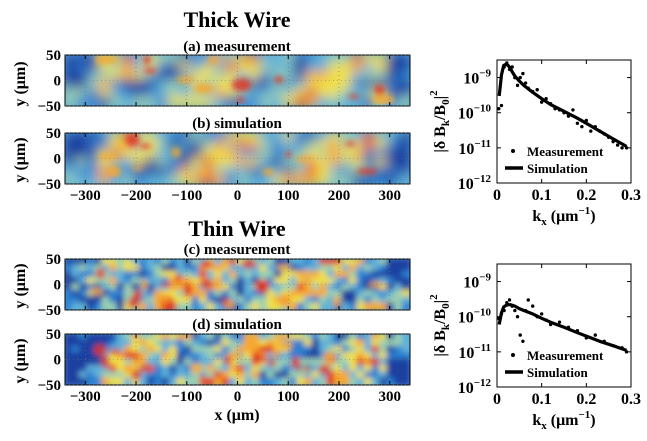 This screenshot has width=647, height=441. Describe the element at coordinates (236, 228) in the screenshot. I see `group-title-thin-wire: Thin Wire` at that location.